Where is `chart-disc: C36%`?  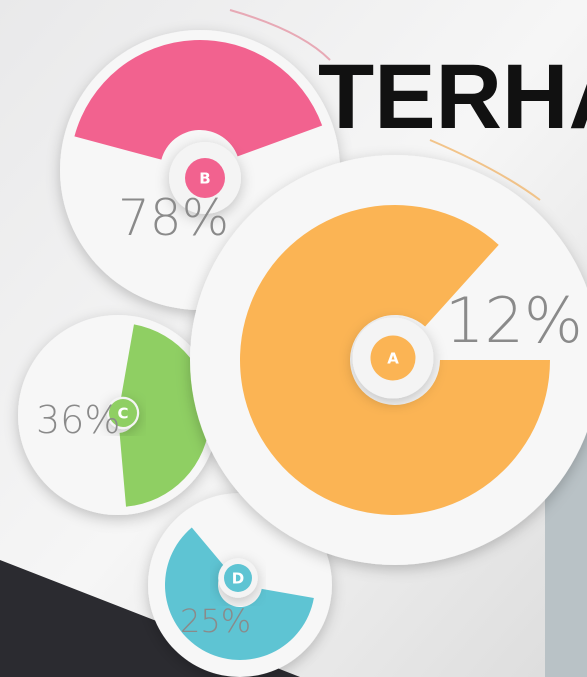
chart-disc: C36% is located at coordinates (118, 415).